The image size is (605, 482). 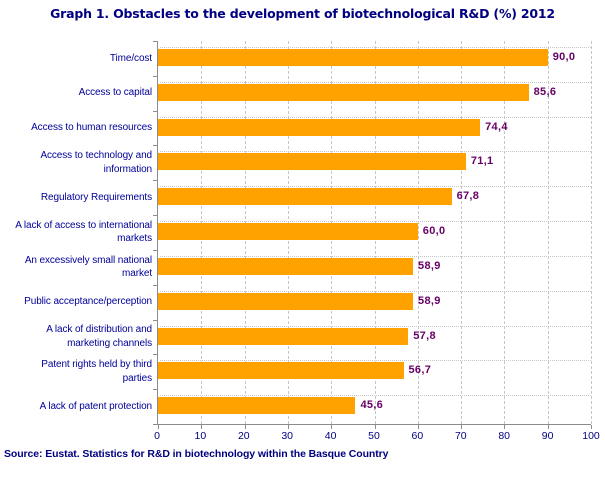 I want to click on category-label: Access to technology and information, so click(x=96, y=162).